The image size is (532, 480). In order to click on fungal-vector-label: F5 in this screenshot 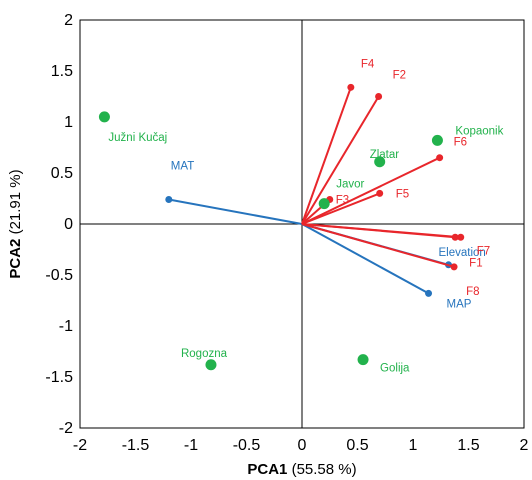, I will do `click(402, 194)`.